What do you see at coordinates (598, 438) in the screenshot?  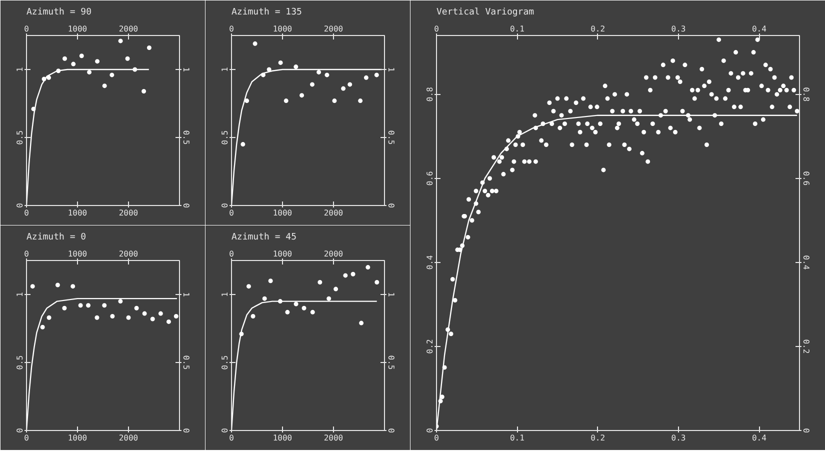 I see `x2-tick-label: 0.2` at bounding box center [598, 438].